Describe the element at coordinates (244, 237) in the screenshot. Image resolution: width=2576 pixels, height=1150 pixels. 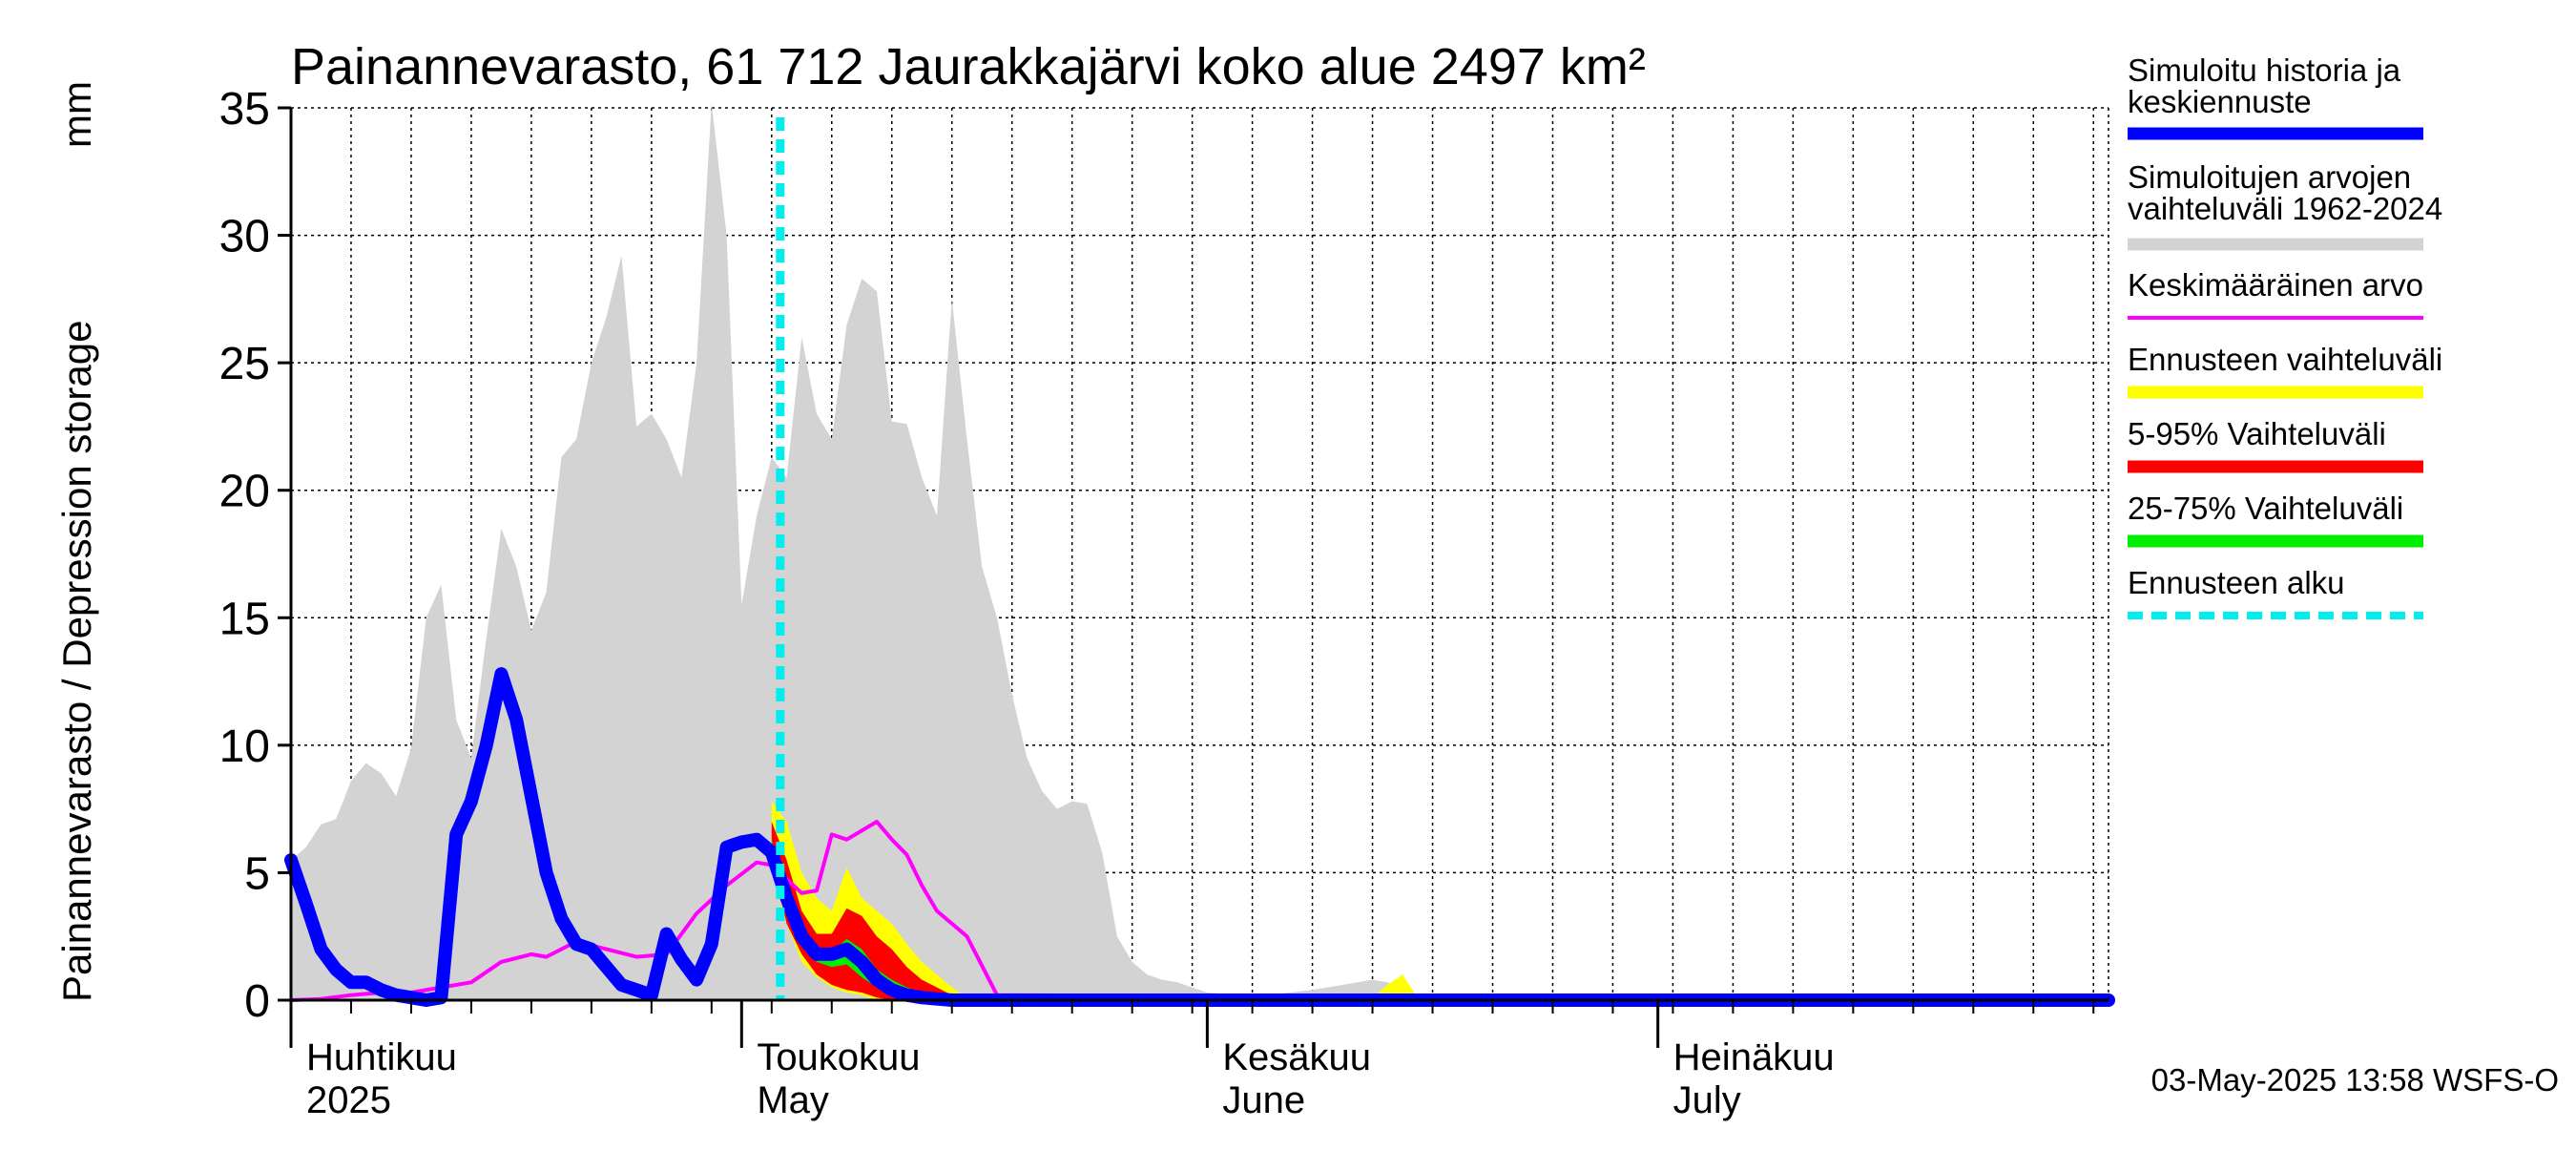
I see `y-tick-label: 30` at that location.